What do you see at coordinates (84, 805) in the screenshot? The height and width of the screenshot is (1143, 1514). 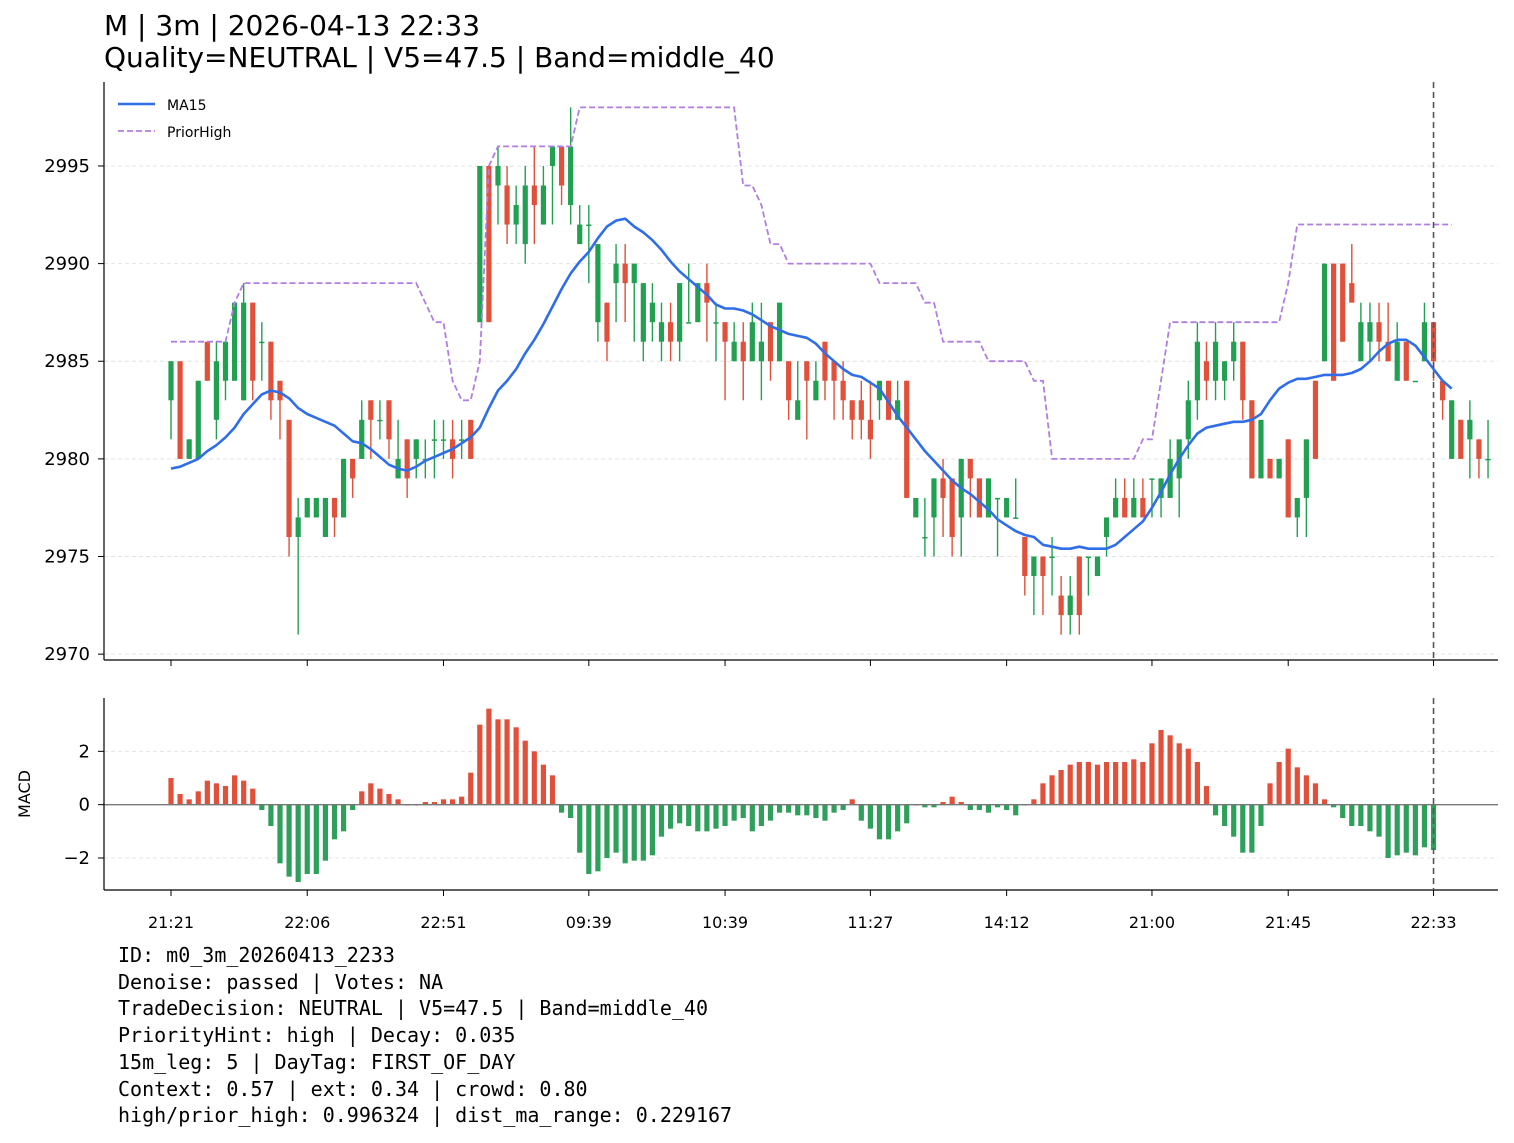 I see `macd-ytick-label: 0` at bounding box center [84, 805].